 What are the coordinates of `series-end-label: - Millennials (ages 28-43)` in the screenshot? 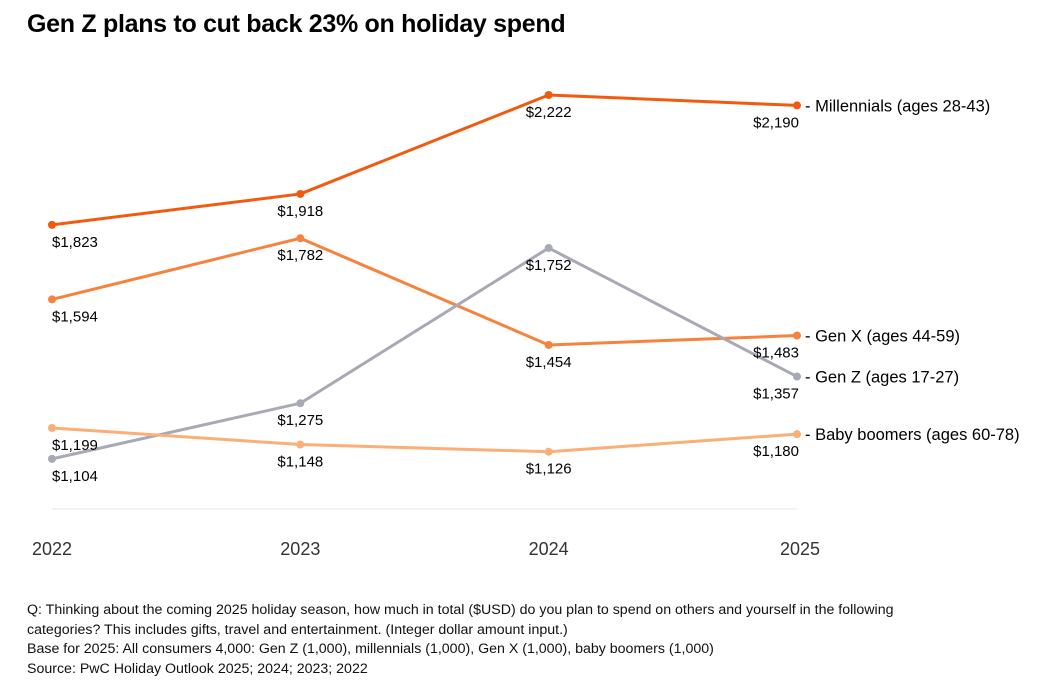 It's located at (897, 106).